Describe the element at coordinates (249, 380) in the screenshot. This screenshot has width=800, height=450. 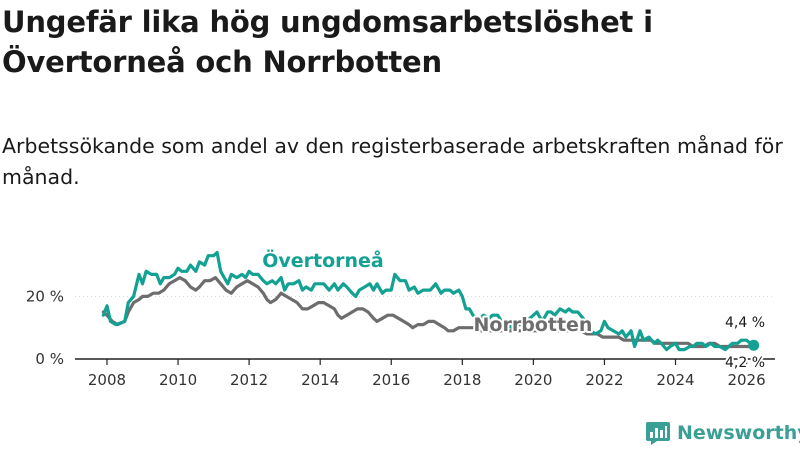
I see `x-tick-label: 2012` at that location.